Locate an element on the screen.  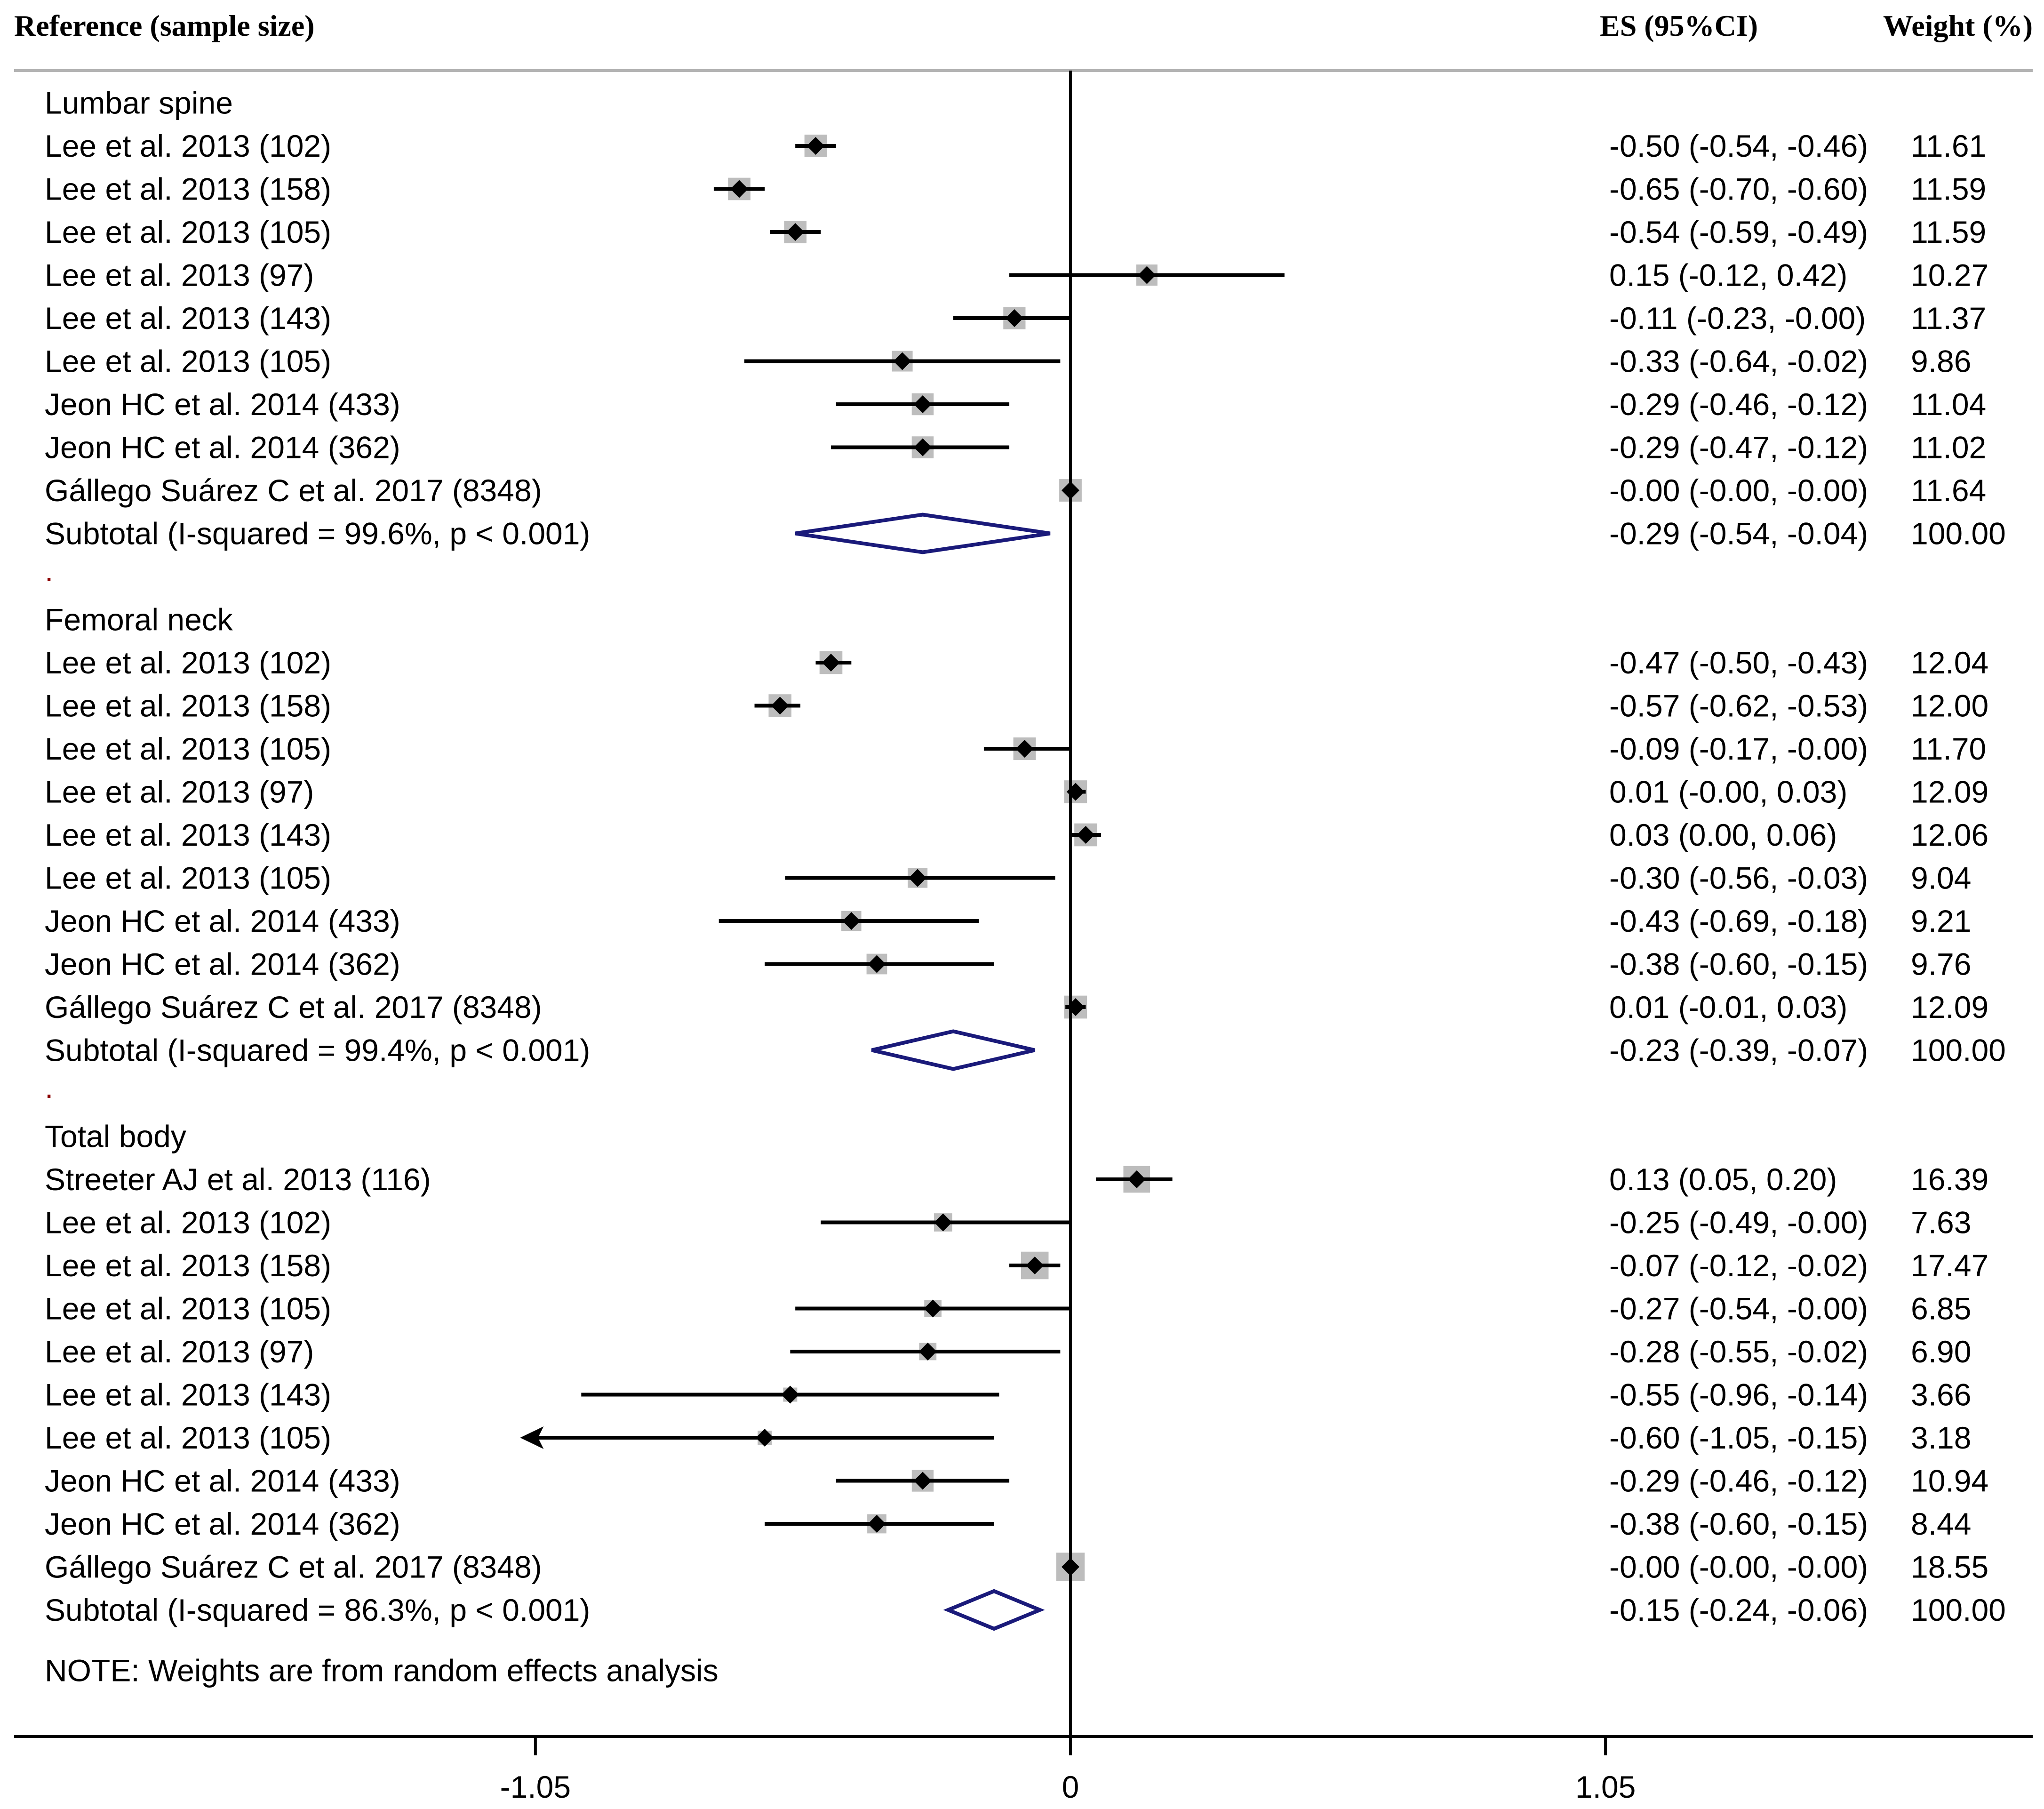
es-column-header: ES (95%CI) is located at coordinates (1679, 25).